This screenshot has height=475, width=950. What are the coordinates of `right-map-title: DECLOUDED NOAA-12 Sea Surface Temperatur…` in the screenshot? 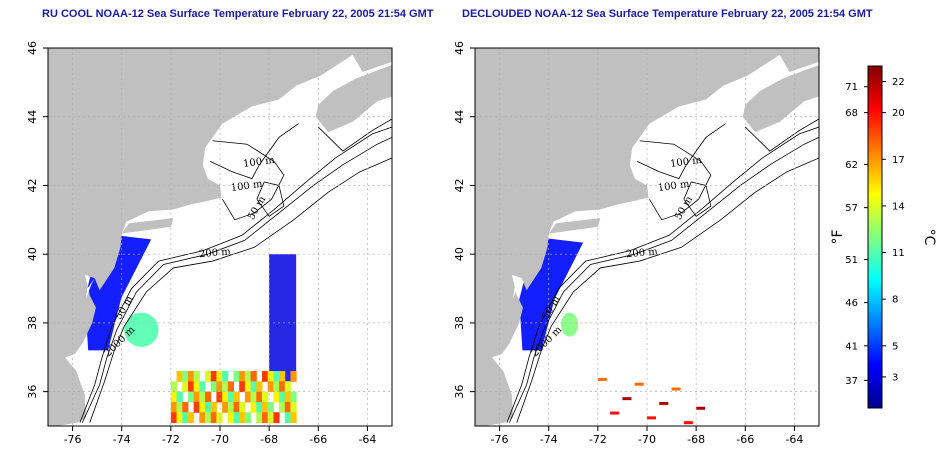 It's located at (667, 14).